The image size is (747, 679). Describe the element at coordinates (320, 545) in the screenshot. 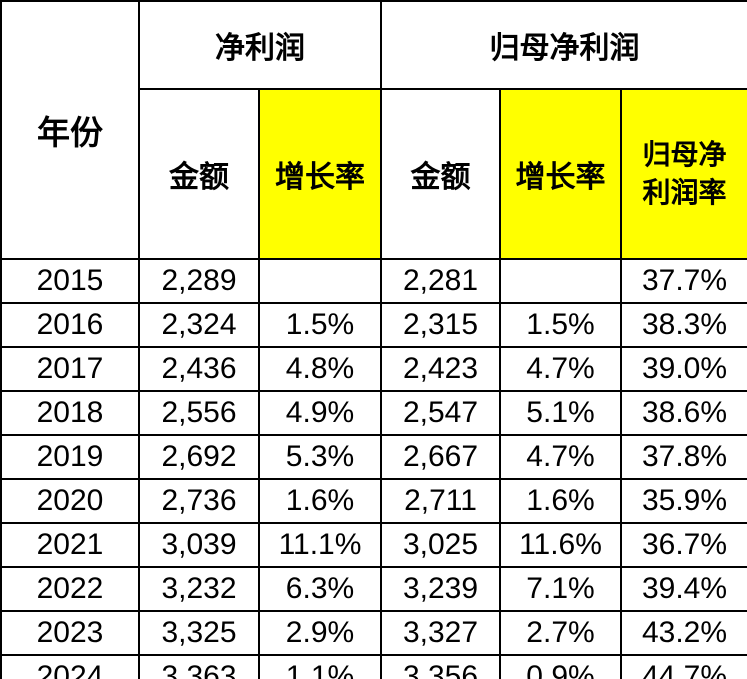

I see `cell-np-growth: 11.1%` at that location.